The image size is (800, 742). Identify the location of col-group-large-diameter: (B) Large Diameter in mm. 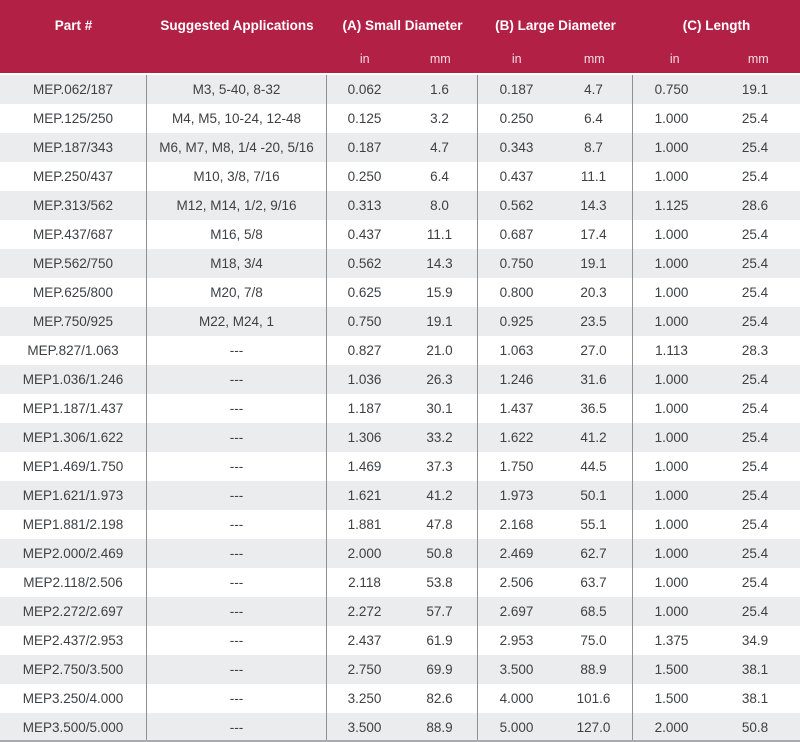
(555, 36).